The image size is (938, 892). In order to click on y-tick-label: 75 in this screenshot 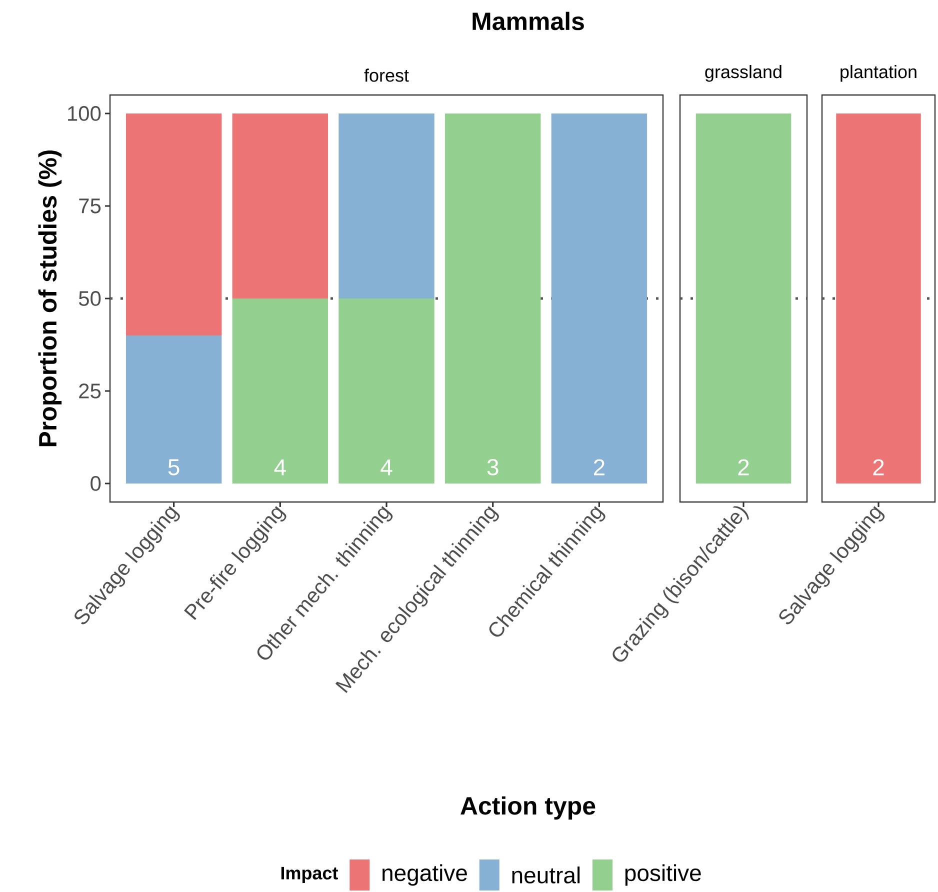, I will do `click(90, 206)`.